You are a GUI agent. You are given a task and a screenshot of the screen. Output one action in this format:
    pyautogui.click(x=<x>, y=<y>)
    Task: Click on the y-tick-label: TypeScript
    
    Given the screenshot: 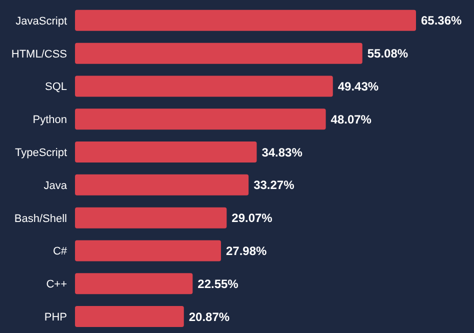 What is the action you would take?
    pyautogui.click(x=41, y=152)
    